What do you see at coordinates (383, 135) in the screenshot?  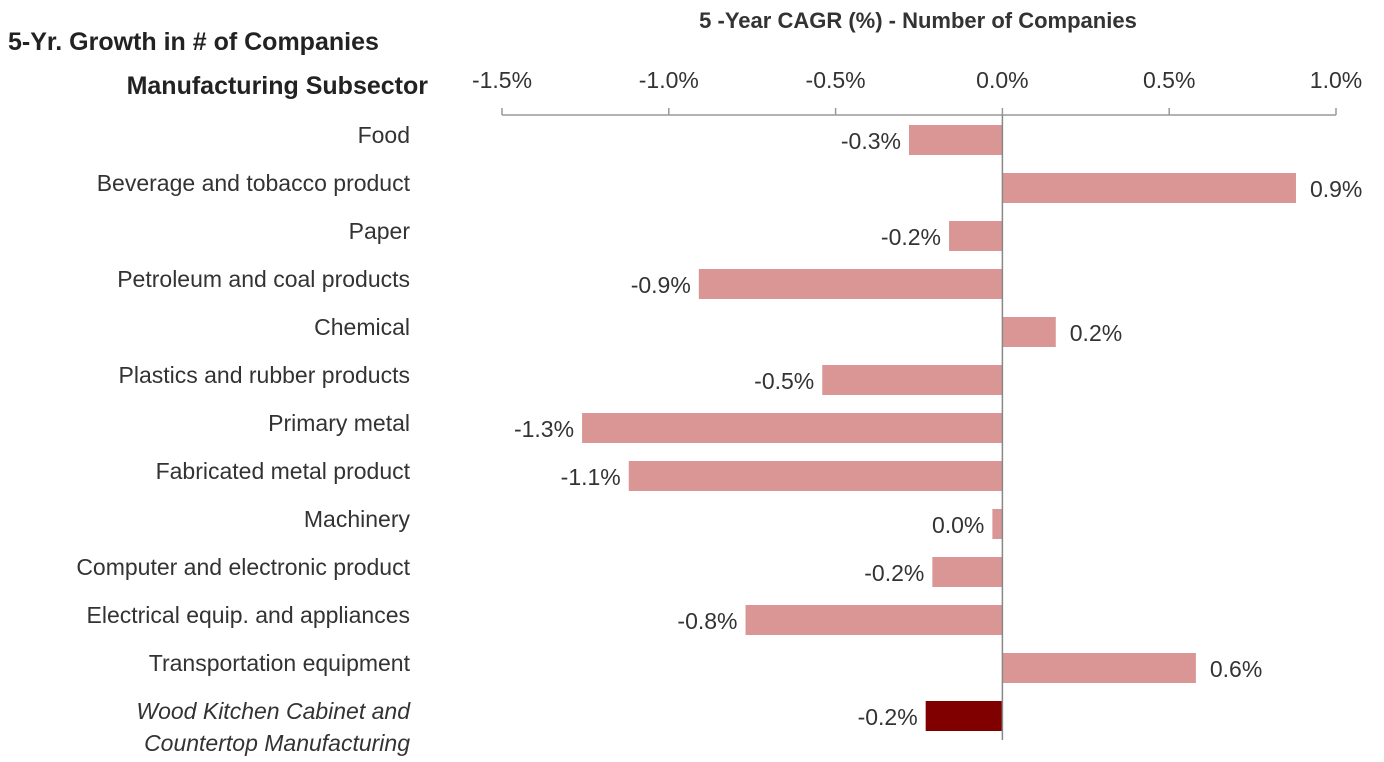 I see `y-tick-label: Food` at bounding box center [383, 135].